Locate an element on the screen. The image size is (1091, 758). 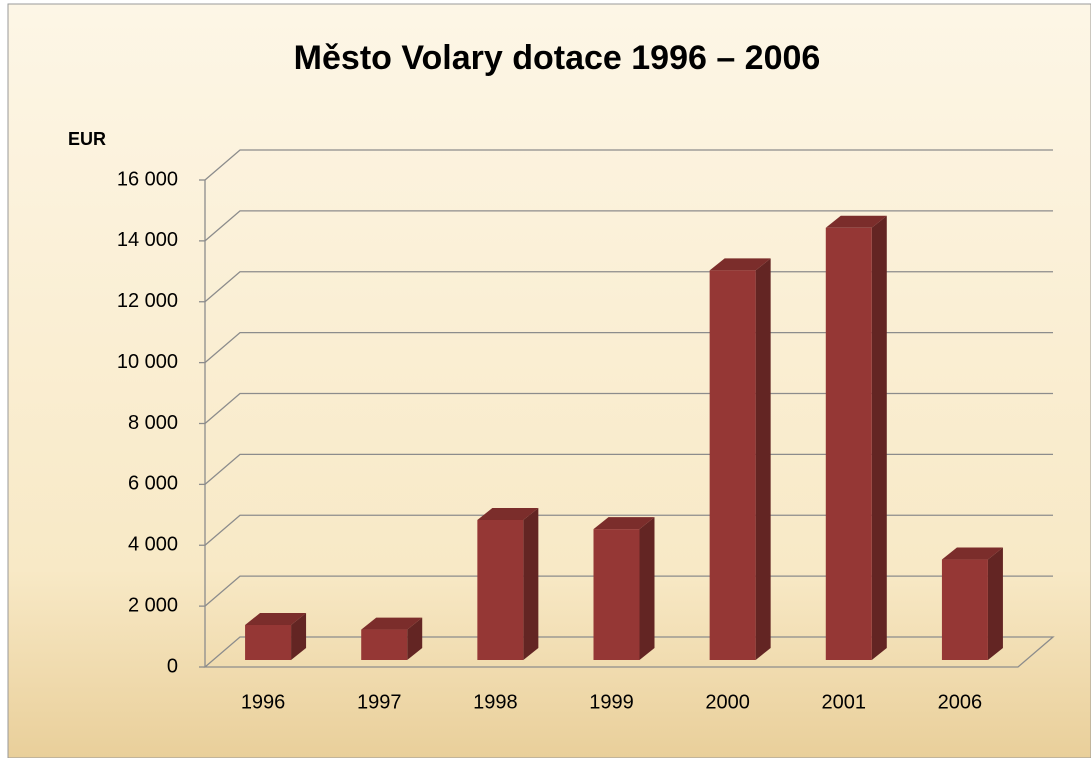
y-tick-label: 16 000 is located at coordinates (147, 179).